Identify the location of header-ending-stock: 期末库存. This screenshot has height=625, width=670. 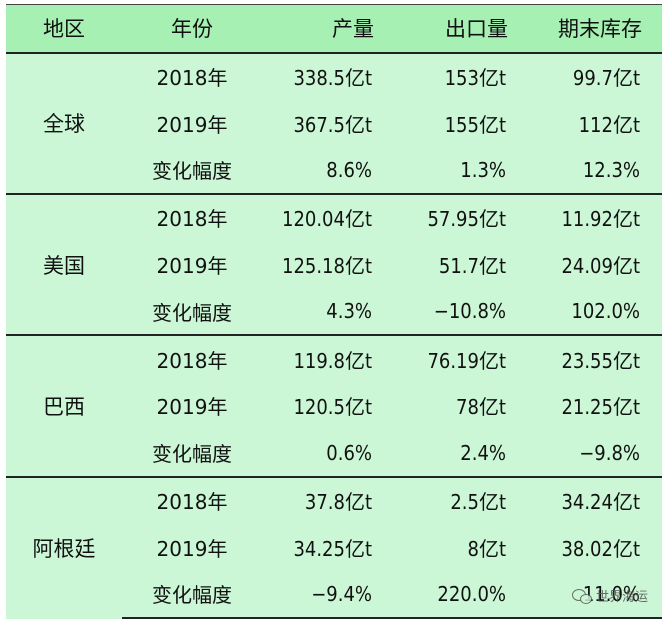
(595, 29).